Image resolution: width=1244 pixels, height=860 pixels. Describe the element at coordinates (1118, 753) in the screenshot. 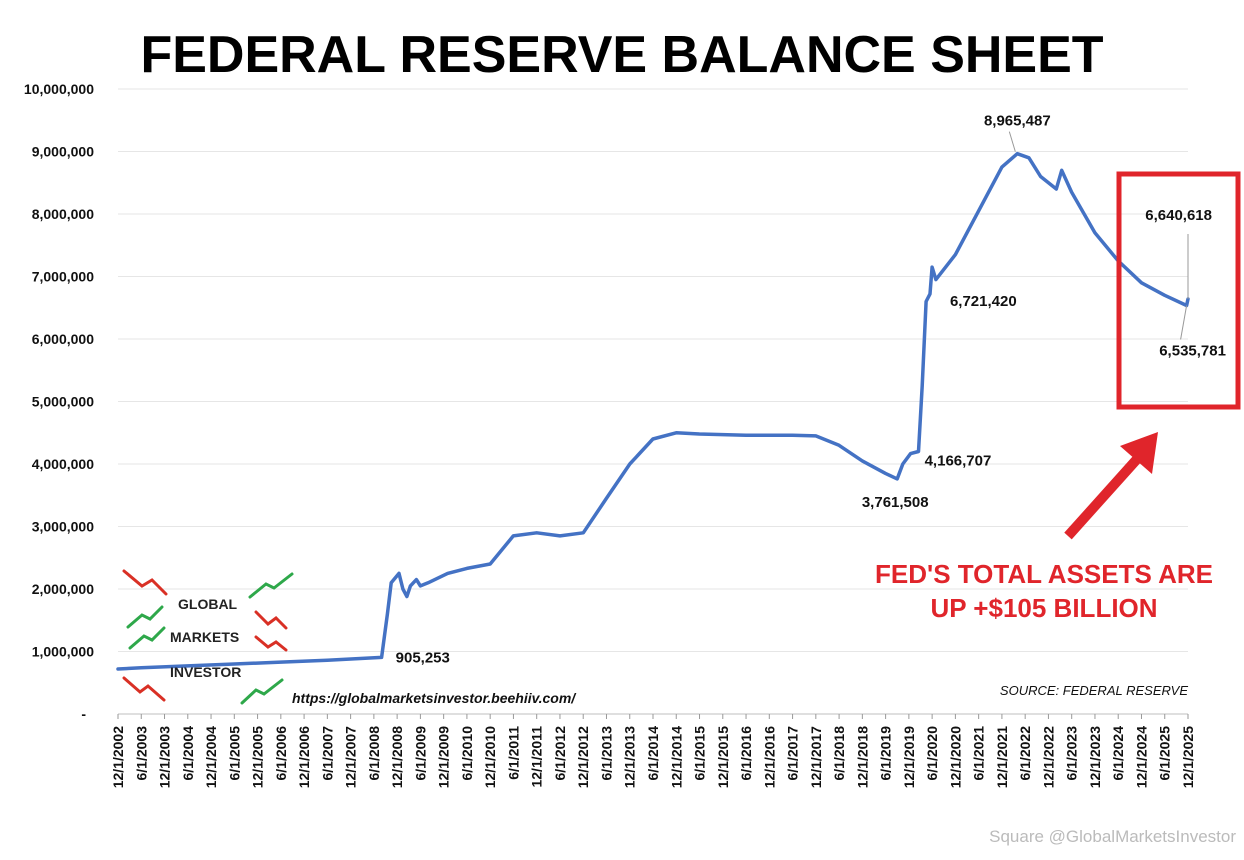

I see `x-tick-label: 6/1/2024` at that location.